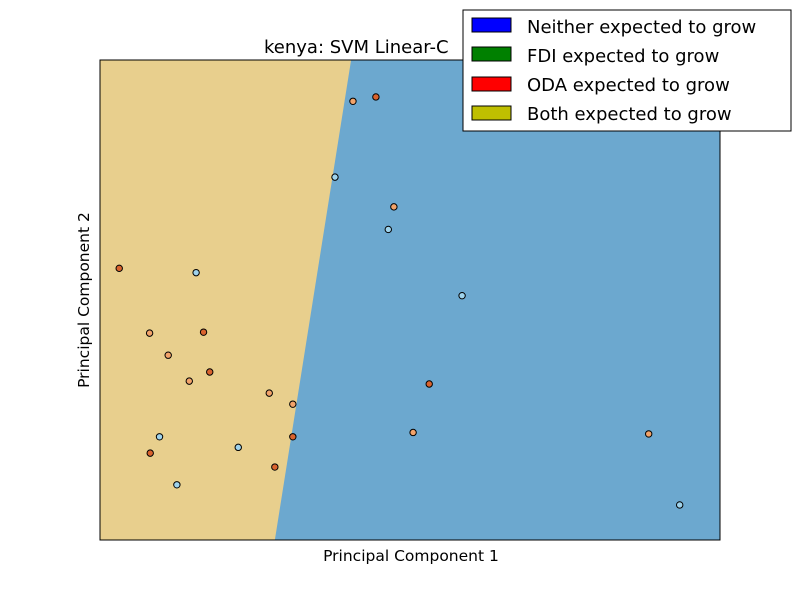 The height and width of the screenshot is (600, 800). Describe the element at coordinates (491, 25) in the screenshot. I see `legend-swatch-neither` at that location.